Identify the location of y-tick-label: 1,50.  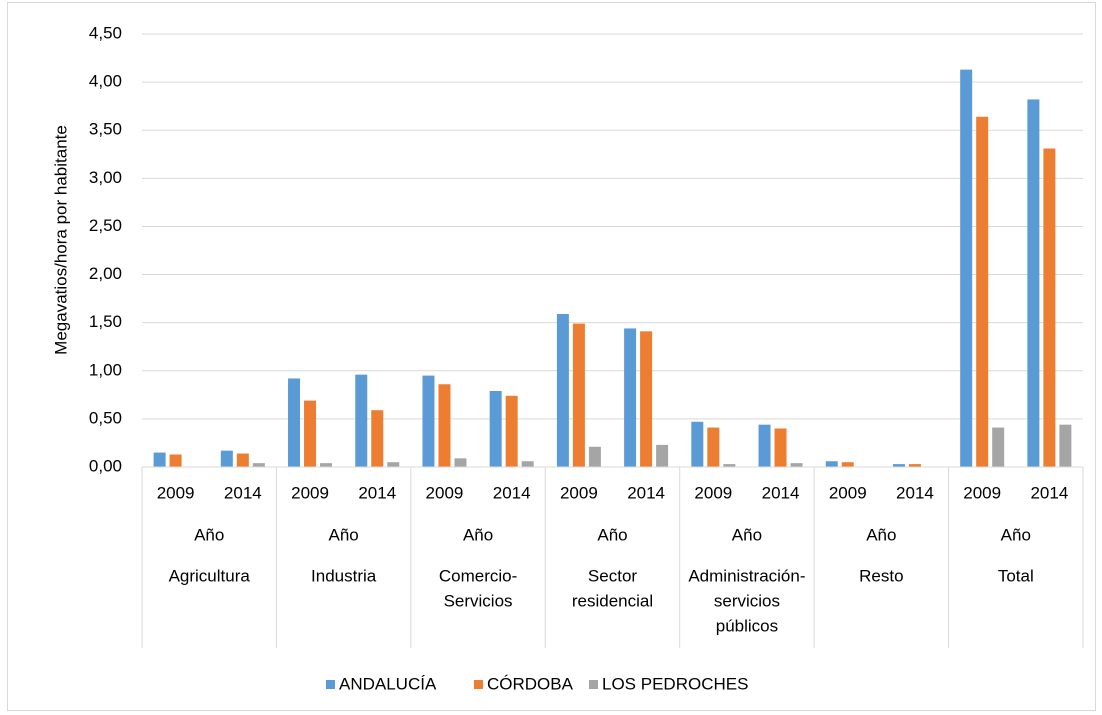
(105, 321).